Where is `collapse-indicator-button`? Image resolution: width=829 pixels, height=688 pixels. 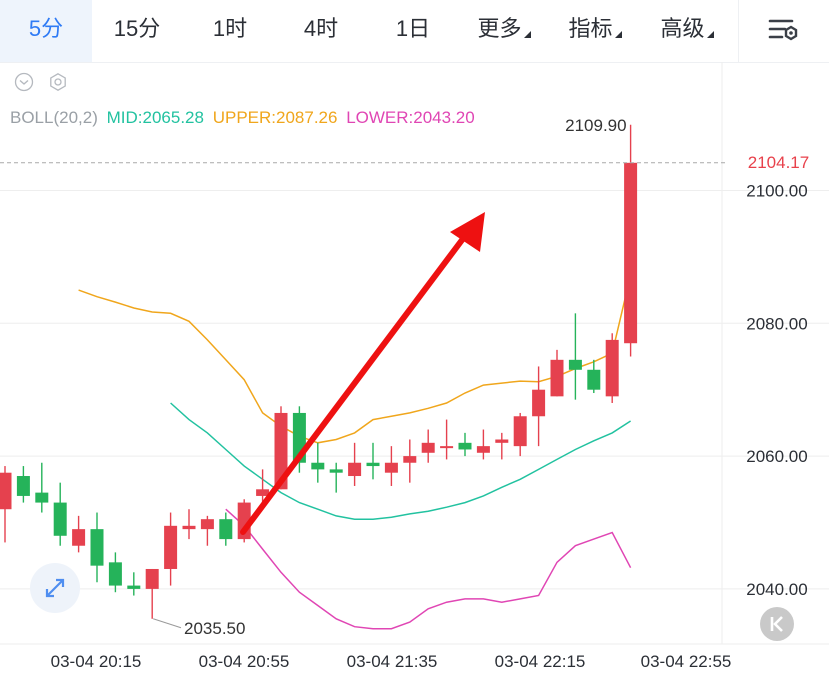 collapse-indicator-button is located at coordinates (24, 82).